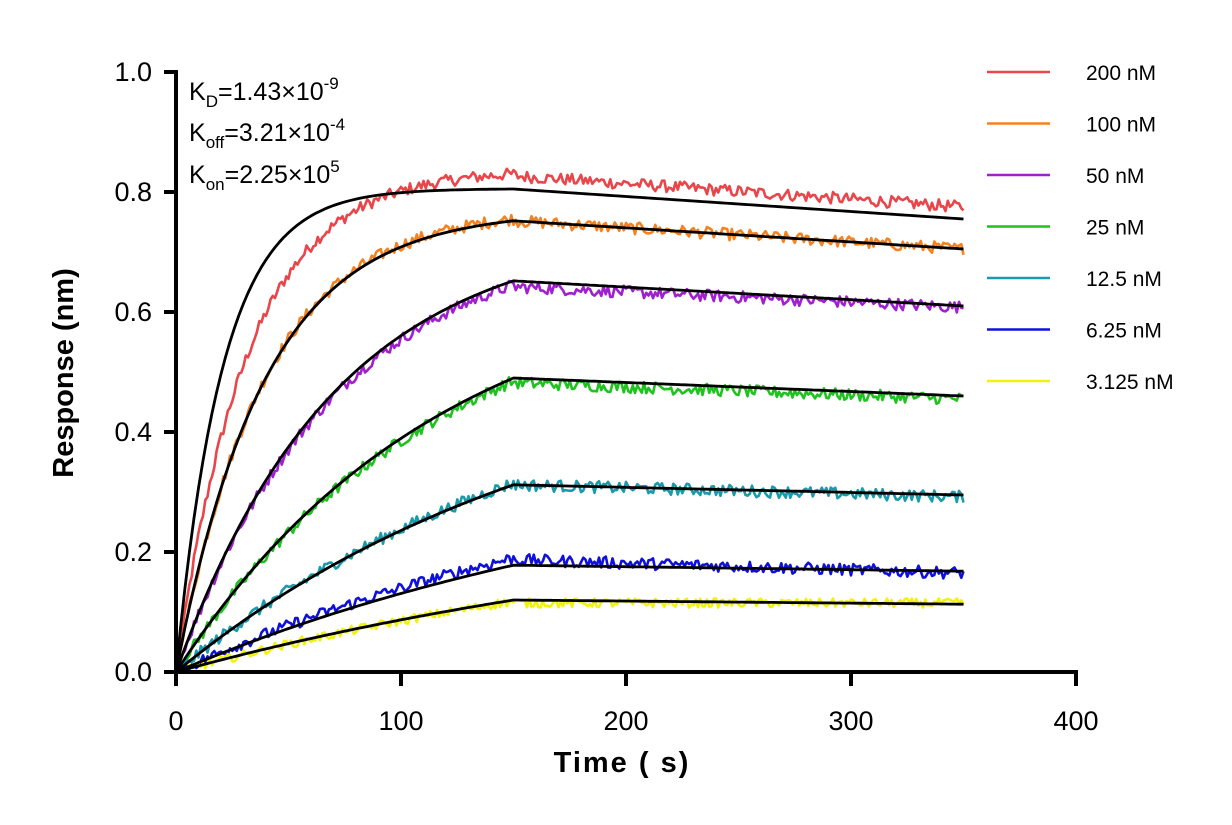 This screenshot has width=1232, height=825. I want to click on x-tick-label: 100, so click(400, 721).